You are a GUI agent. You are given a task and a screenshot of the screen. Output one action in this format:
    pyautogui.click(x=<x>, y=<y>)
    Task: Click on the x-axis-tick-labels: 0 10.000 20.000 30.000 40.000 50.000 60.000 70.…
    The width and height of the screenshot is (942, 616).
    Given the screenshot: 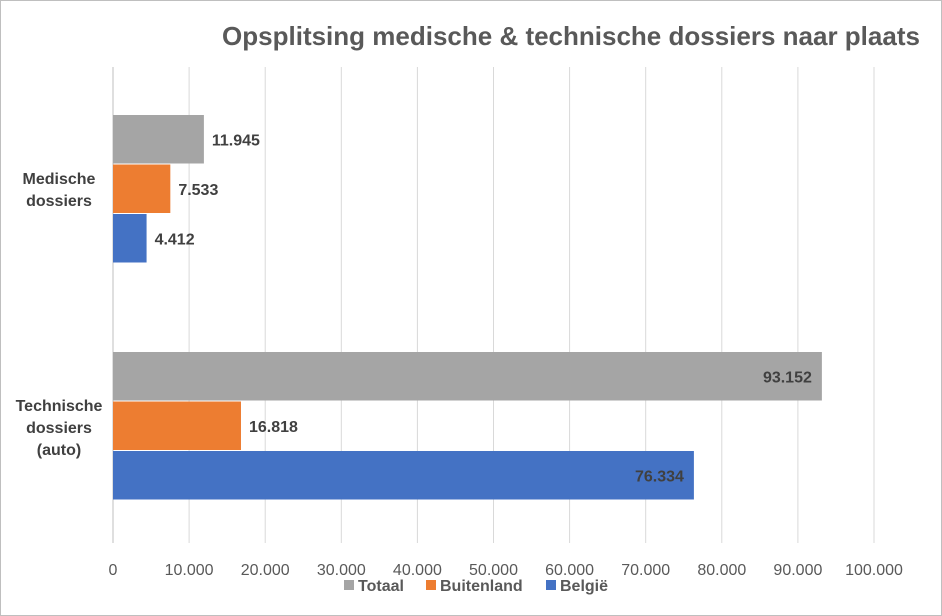 What is the action you would take?
    pyautogui.click(x=506, y=570)
    